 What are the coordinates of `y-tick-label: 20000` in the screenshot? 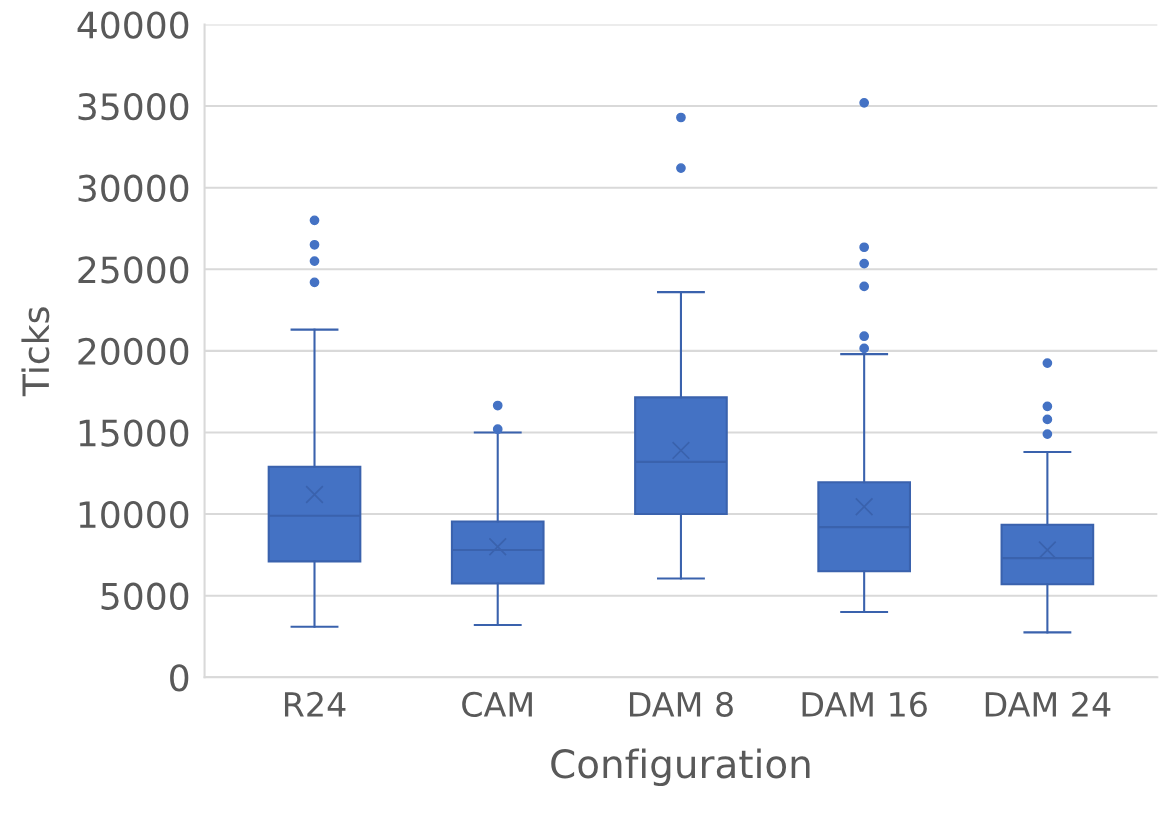 It's located at (133, 351).